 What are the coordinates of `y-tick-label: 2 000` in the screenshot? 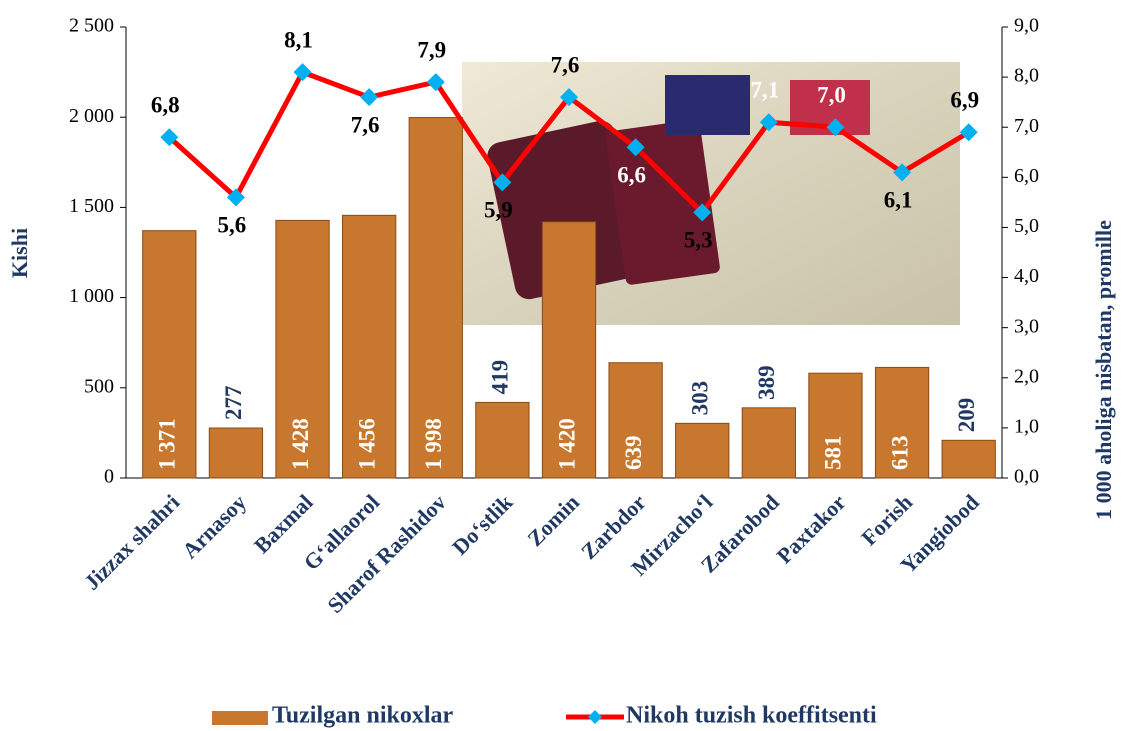 It's located at (91, 116).